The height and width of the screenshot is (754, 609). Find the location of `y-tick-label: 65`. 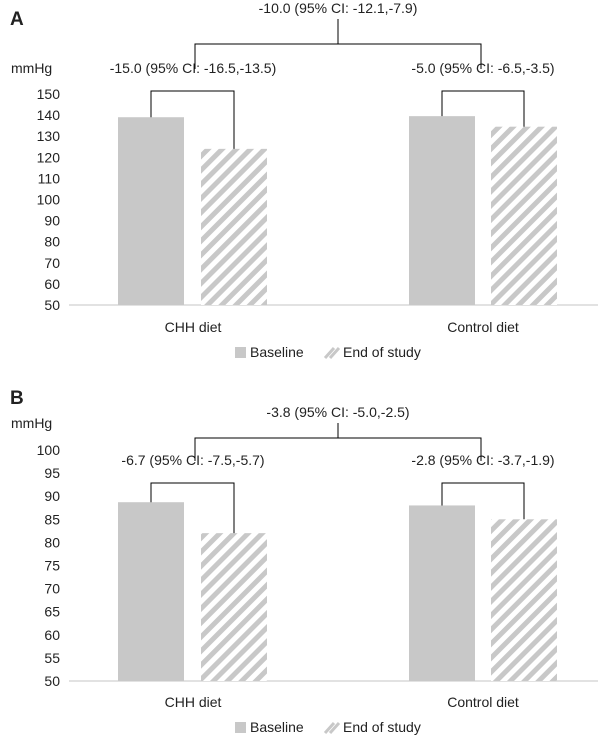

y-tick-label: 65 is located at coordinates (52, 612).